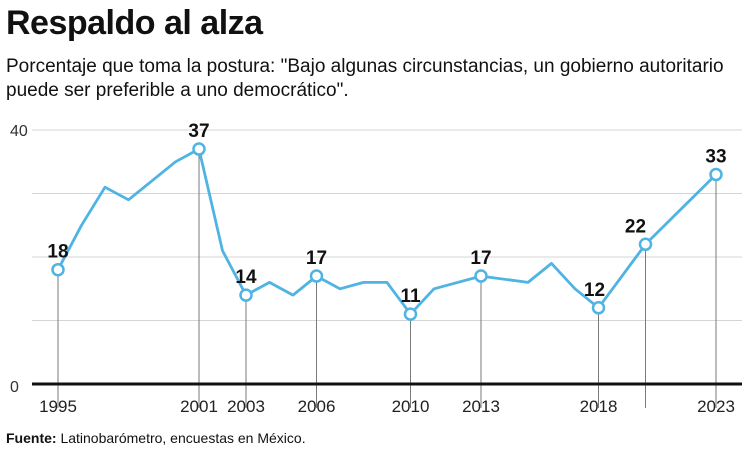 Image resolution: width=750 pixels, height=459 pixels. Describe the element at coordinates (14, 387) in the screenshot. I see `y-tick-label: 0` at that location.